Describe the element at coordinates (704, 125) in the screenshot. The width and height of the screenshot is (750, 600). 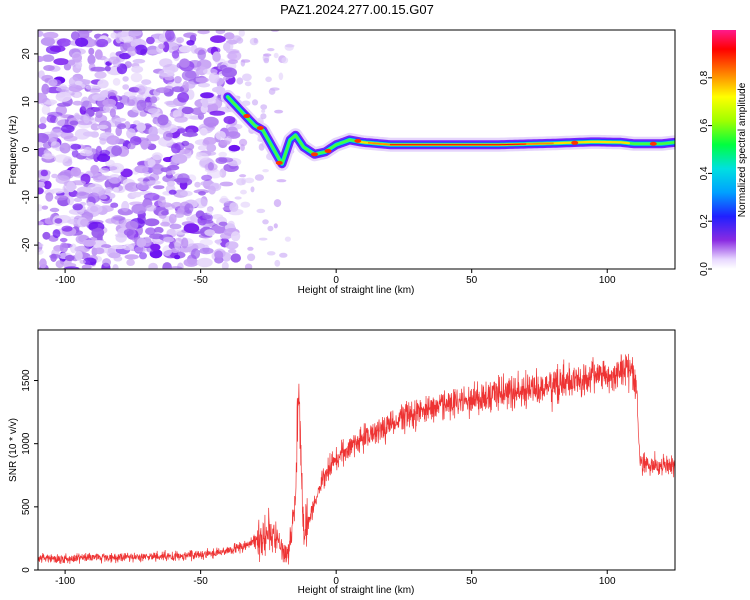
I see `colorbar-tick-label: 0.6` at that location.